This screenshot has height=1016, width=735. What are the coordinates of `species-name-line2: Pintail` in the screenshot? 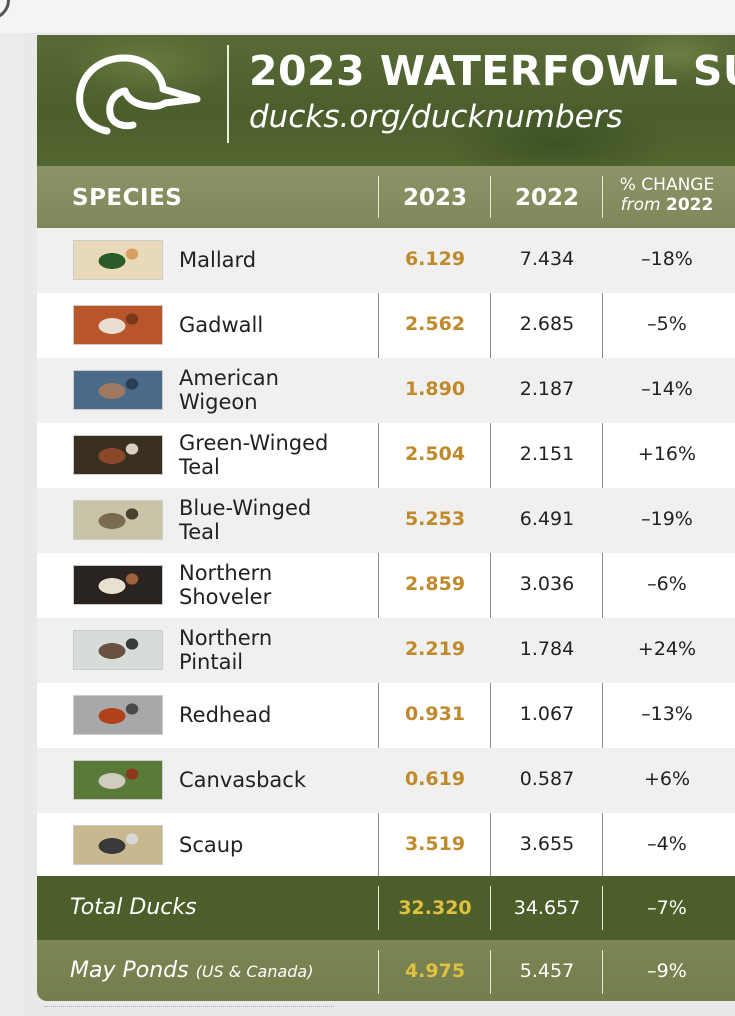 It's located at (211, 662).